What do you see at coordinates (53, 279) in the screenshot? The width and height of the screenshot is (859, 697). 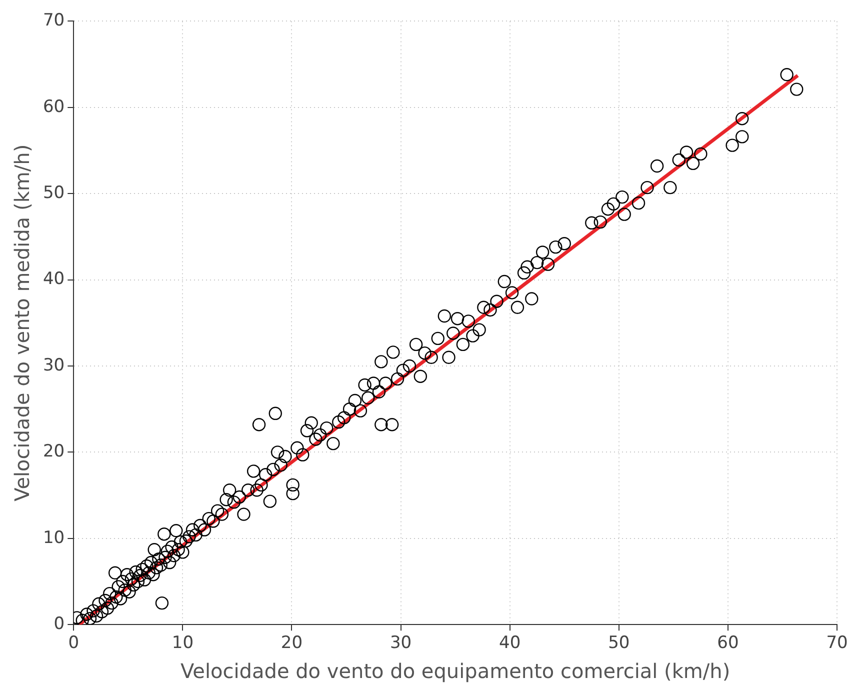 I see `y-tick-label: 40` at bounding box center [53, 279].